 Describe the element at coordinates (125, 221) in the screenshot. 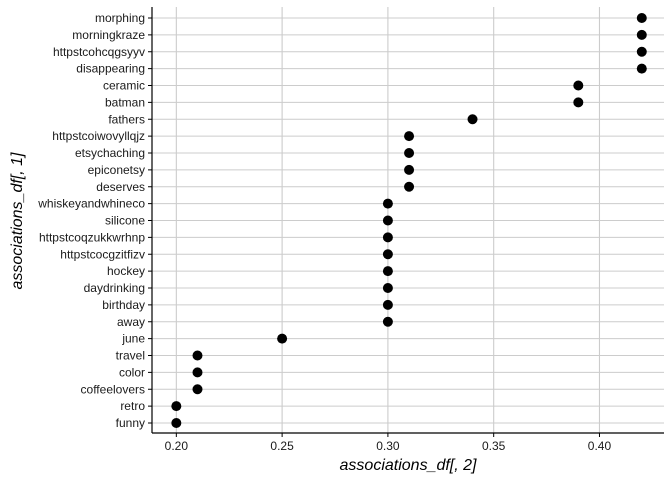

I see `y-tick-label: silicone` at that location.